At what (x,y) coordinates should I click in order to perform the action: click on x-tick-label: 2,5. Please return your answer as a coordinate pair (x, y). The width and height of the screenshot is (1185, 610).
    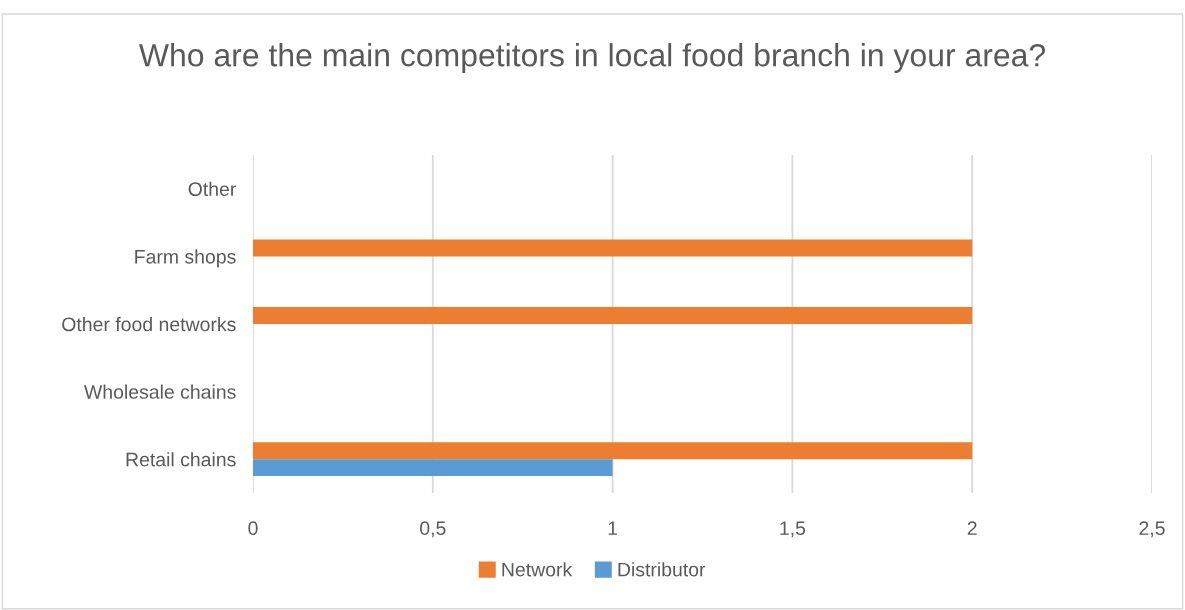
    Looking at the image, I should click on (1152, 529).